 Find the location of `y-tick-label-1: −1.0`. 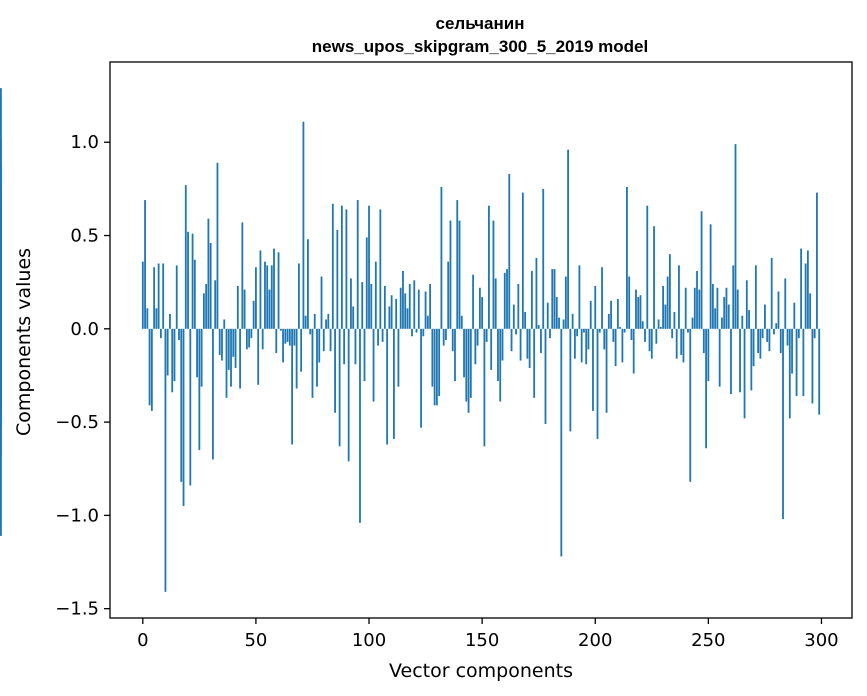

y-tick-label-1: −1.0 is located at coordinates (77, 515).